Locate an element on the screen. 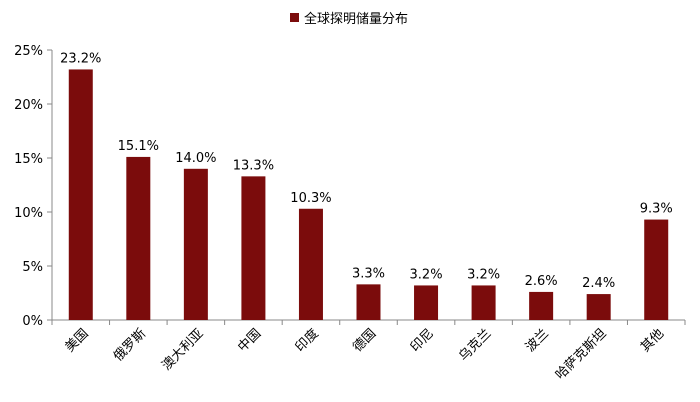 The height and width of the screenshot is (402, 700). legend-label: 全球探明储量分布 is located at coordinates (356, 19).